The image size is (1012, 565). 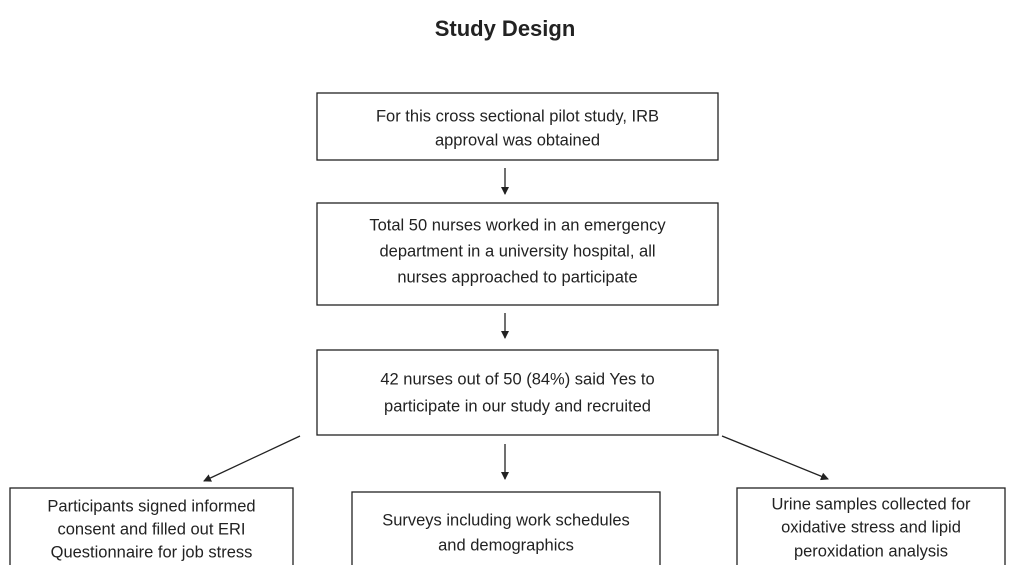 I want to click on title: Study Design, so click(x=505, y=28).